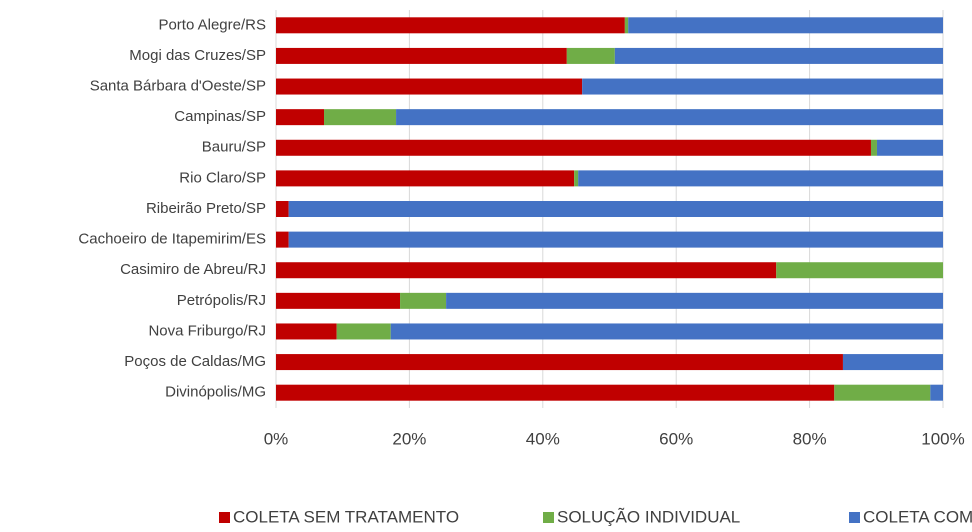 This screenshot has width=972, height=532. What do you see at coordinates (195, 361) in the screenshot?
I see `y-tick-label: Poços de Caldas/MG` at bounding box center [195, 361].